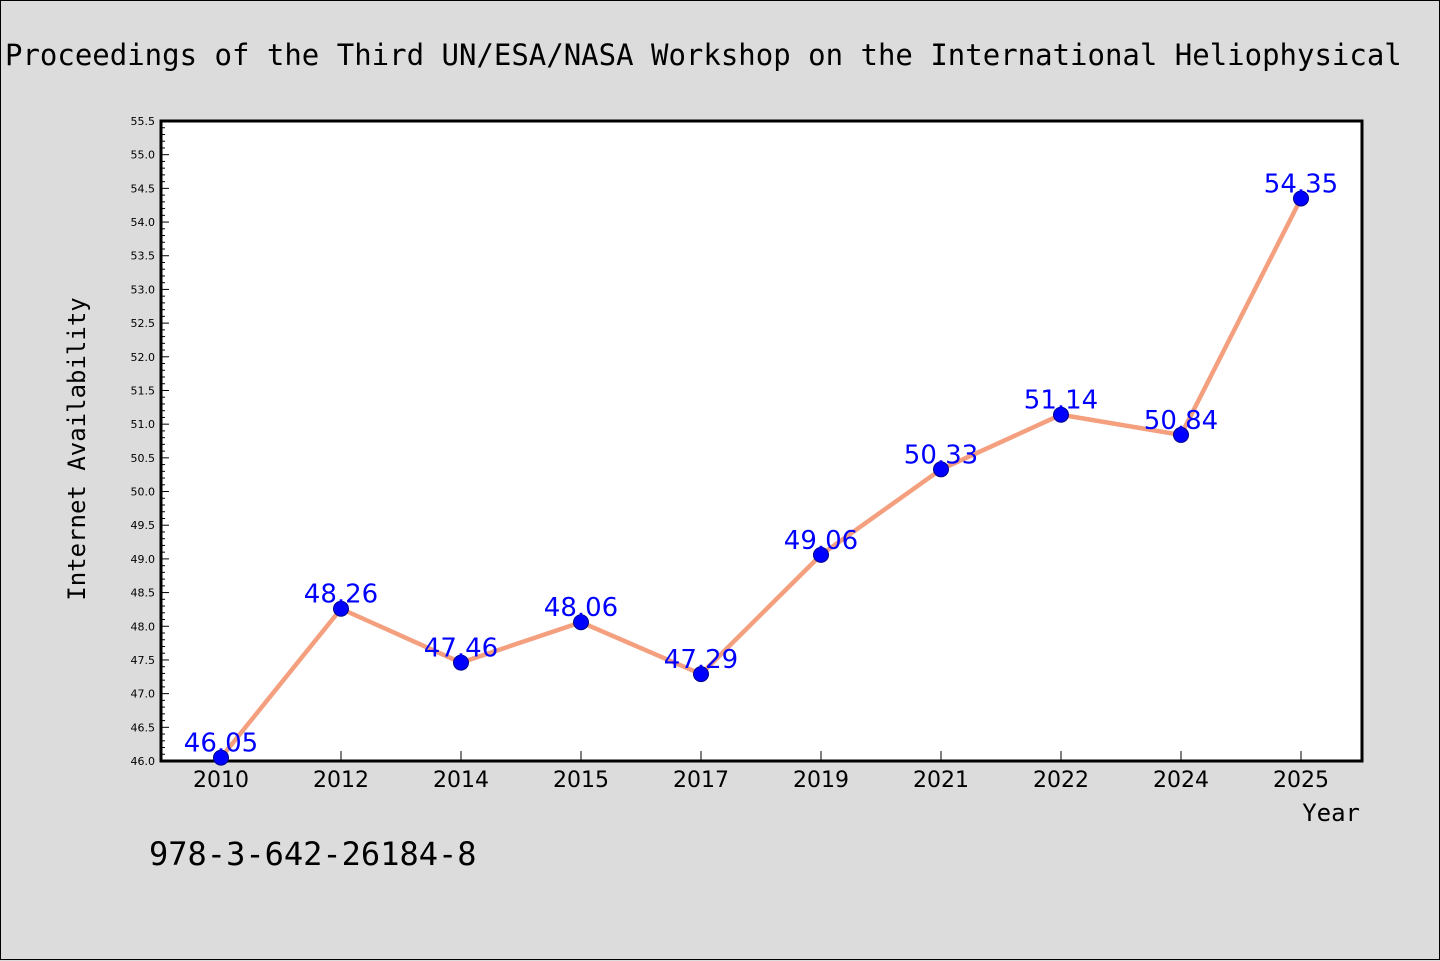 Image resolution: width=1440 pixels, height=961 pixels. I want to click on y-tick-label: 51.5, so click(143, 390).